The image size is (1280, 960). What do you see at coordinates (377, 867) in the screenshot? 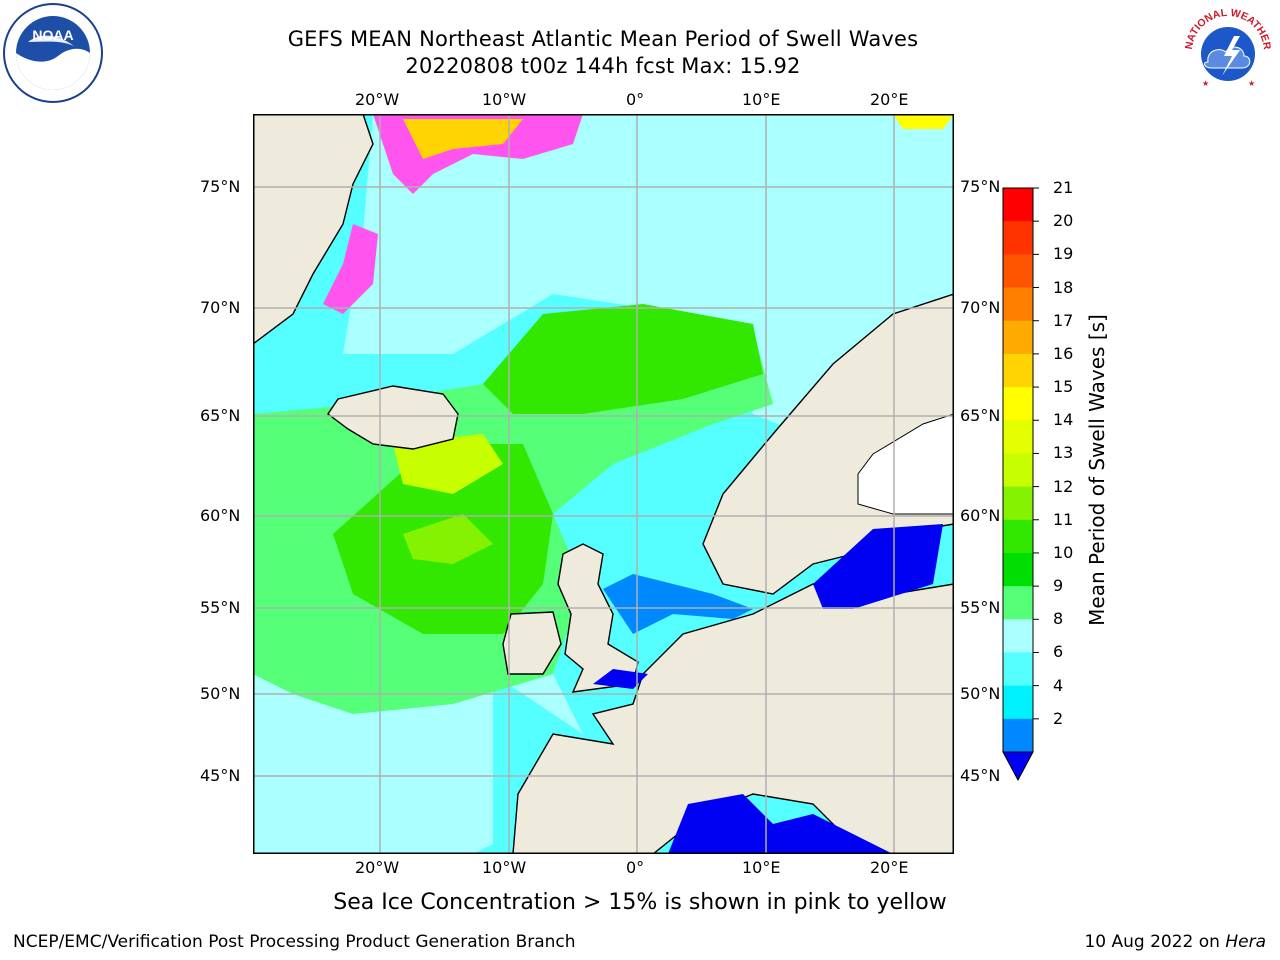
I see `lon-label-bottom-20w: 20°W` at bounding box center [377, 867].